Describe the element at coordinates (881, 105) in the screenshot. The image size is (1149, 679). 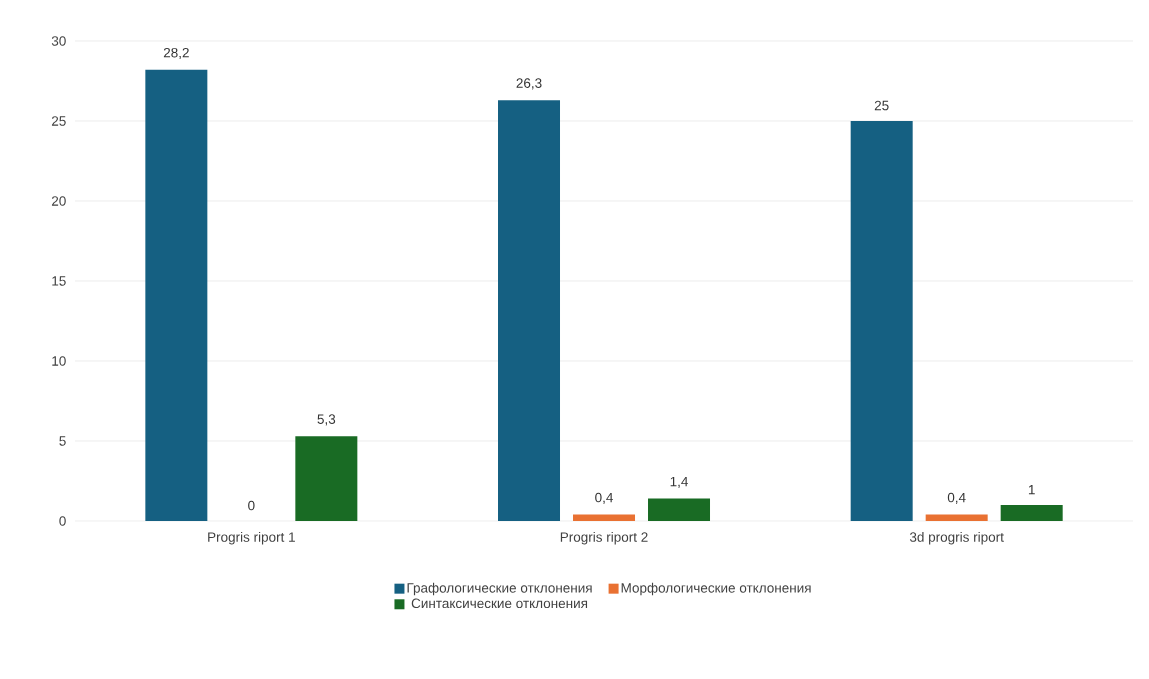
I see `data-label: 25` at that location.